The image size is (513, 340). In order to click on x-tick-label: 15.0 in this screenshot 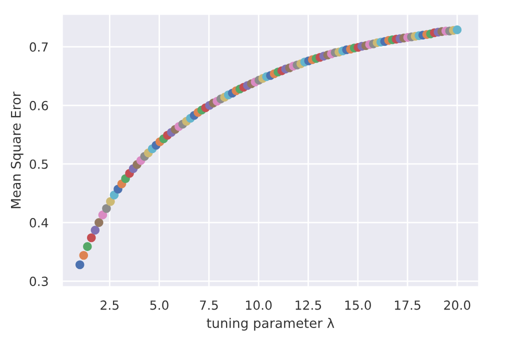, I will do `click(358, 305)`.